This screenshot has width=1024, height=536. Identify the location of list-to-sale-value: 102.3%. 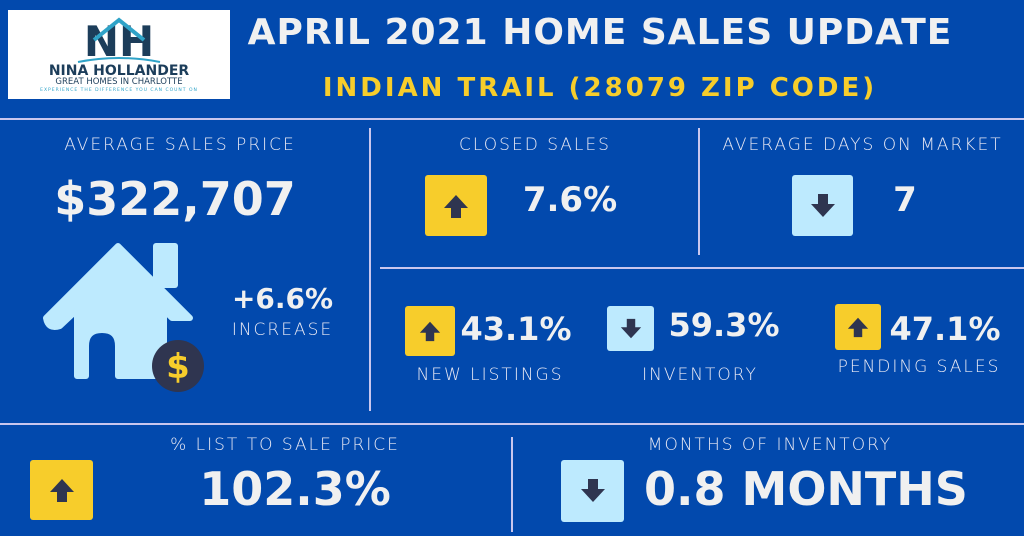
(295, 489).